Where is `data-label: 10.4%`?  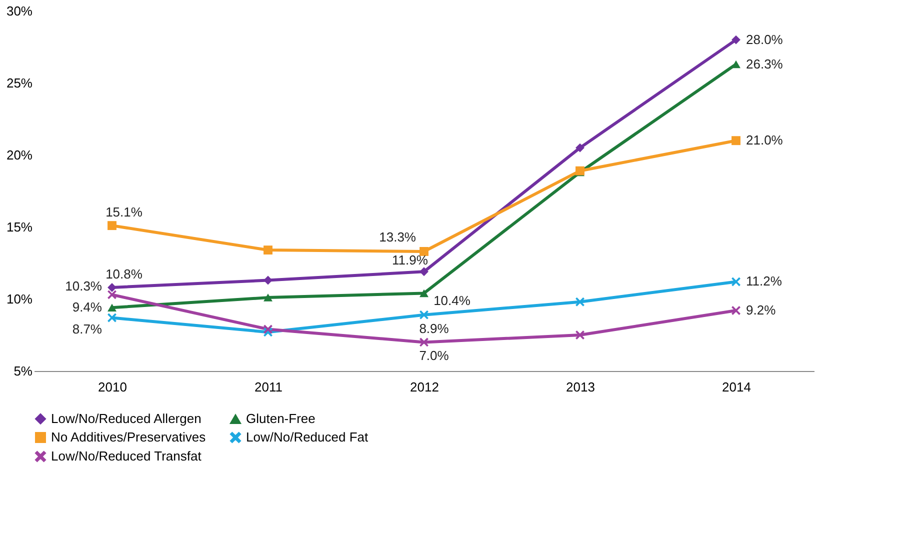 data-label: 10.4% is located at coordinates (452, 300).